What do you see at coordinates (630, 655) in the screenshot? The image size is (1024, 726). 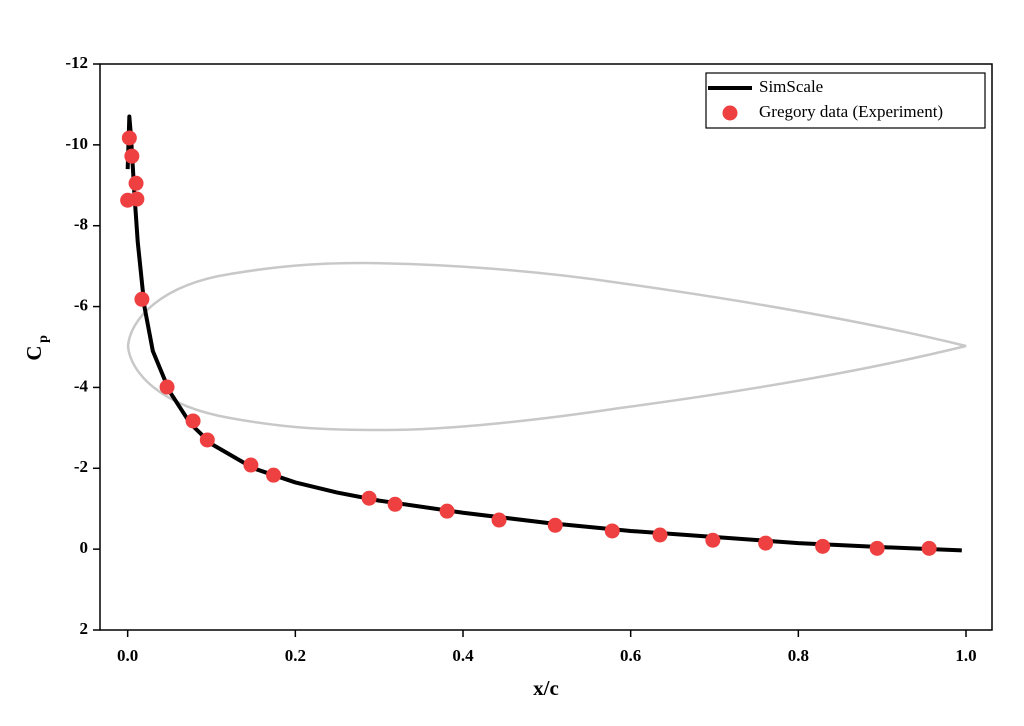 I see `x-tick-label: 0.6` at bounding box center [630, 655].